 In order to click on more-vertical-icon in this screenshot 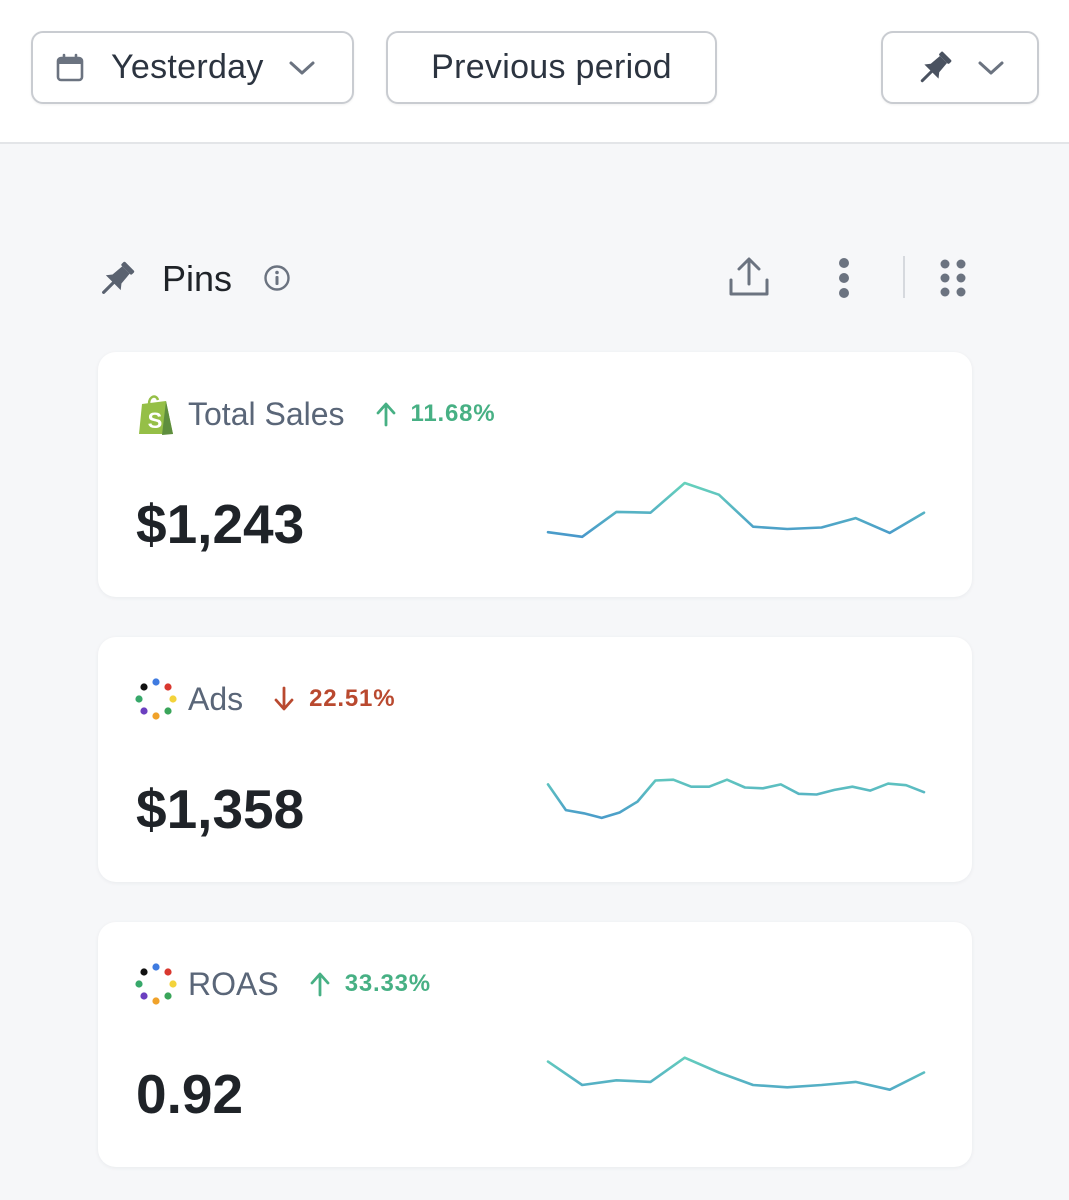, I will do `click(844, 278)`.